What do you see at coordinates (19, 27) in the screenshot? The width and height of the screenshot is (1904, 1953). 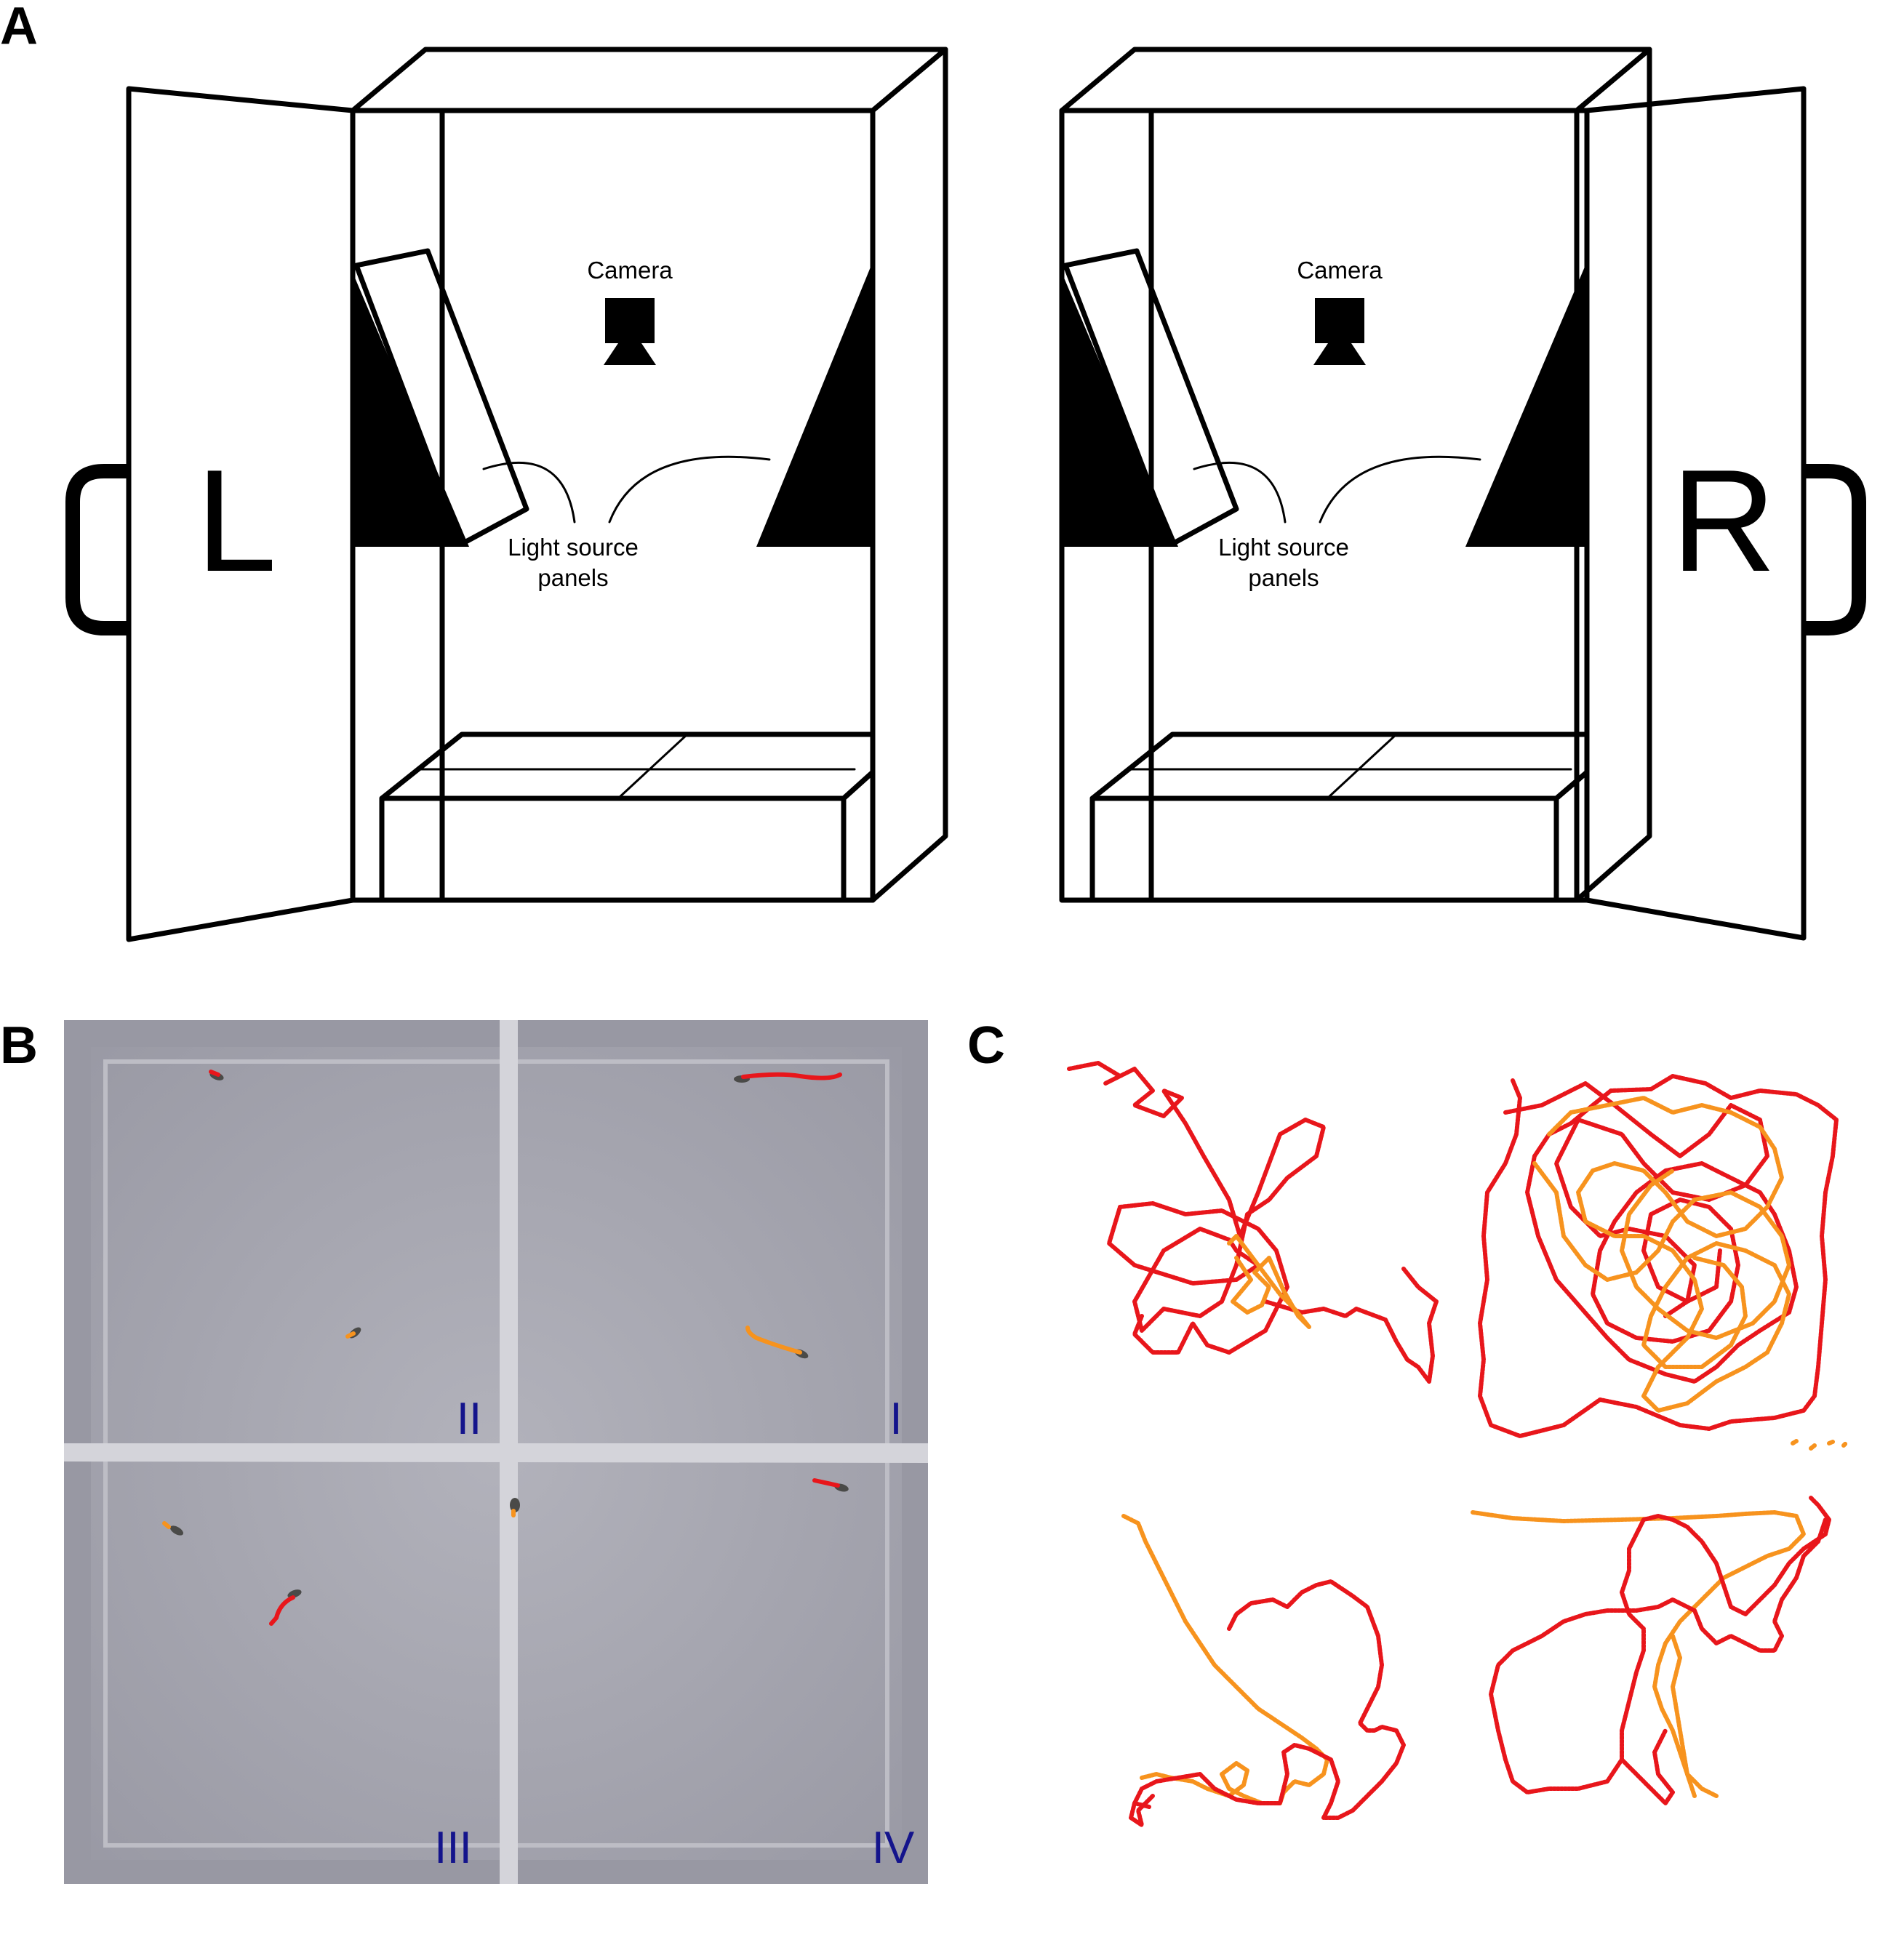 I see `panel-label-a: A` at bounding box center [19, 27].